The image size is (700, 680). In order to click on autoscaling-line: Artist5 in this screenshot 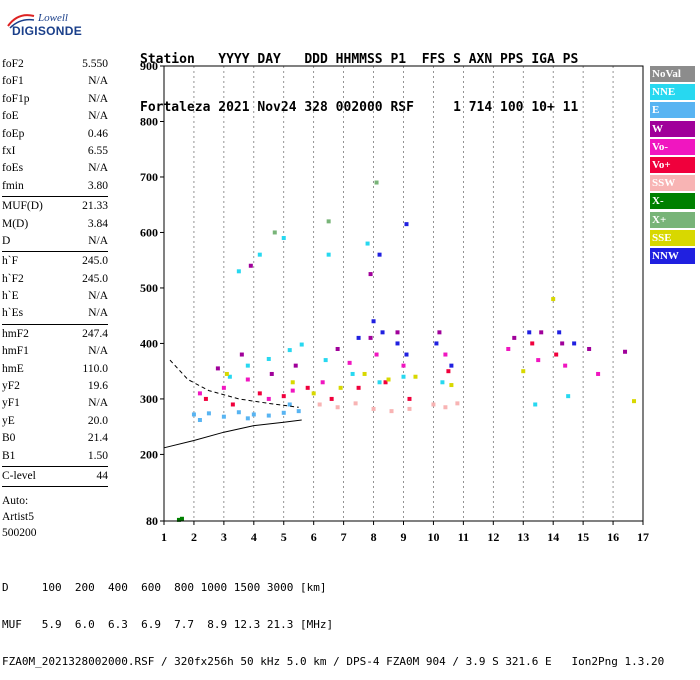, I will do `click(18, 517)`.